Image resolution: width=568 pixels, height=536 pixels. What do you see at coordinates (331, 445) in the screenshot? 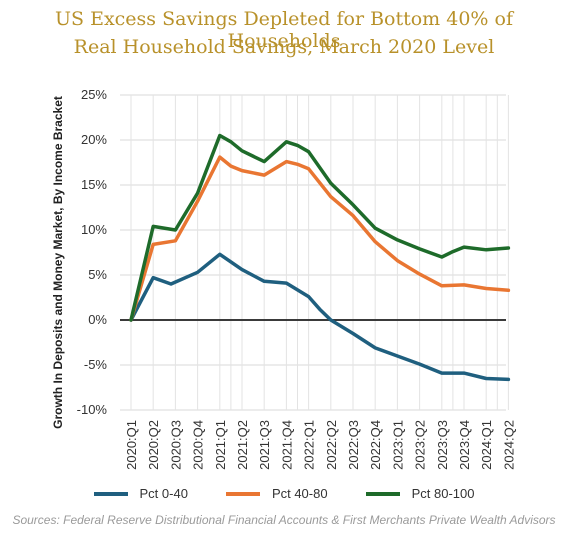
I see `x-tick-label: 2022:Q2` at bounding box center [331, 445].